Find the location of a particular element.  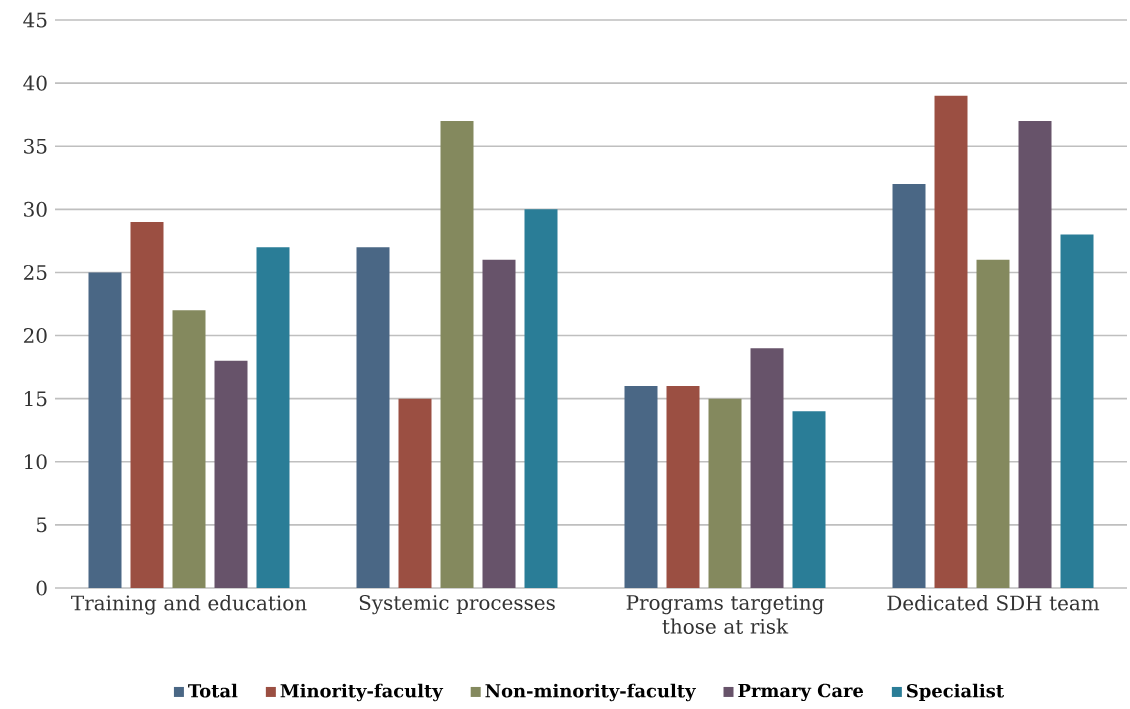

y-tick-label: 15 is located at coordinates (36, 399).